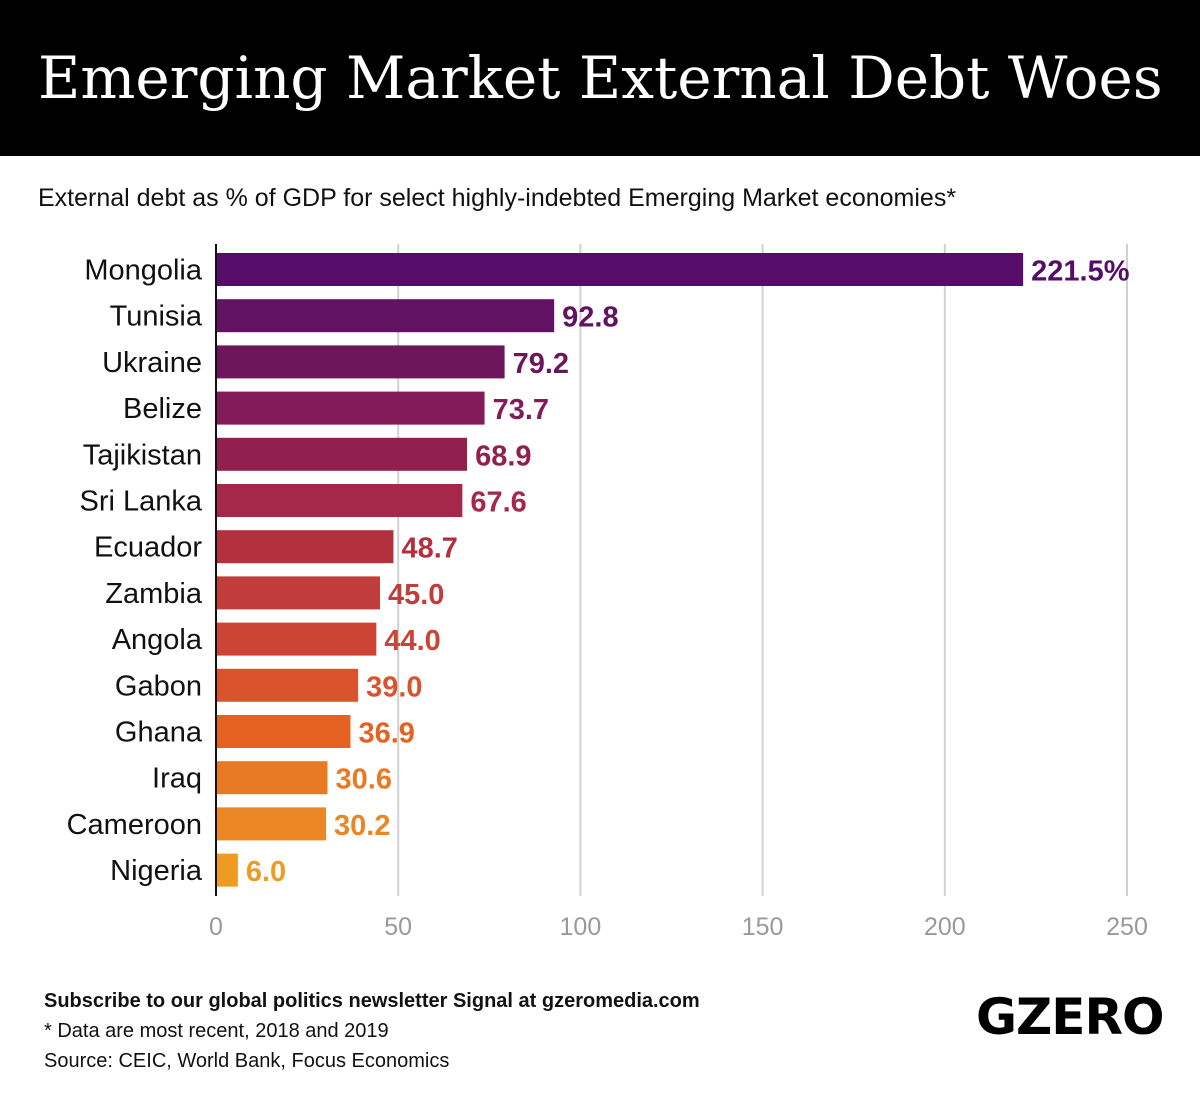  I want to click on value-label: 30.2, so click(362, 826).